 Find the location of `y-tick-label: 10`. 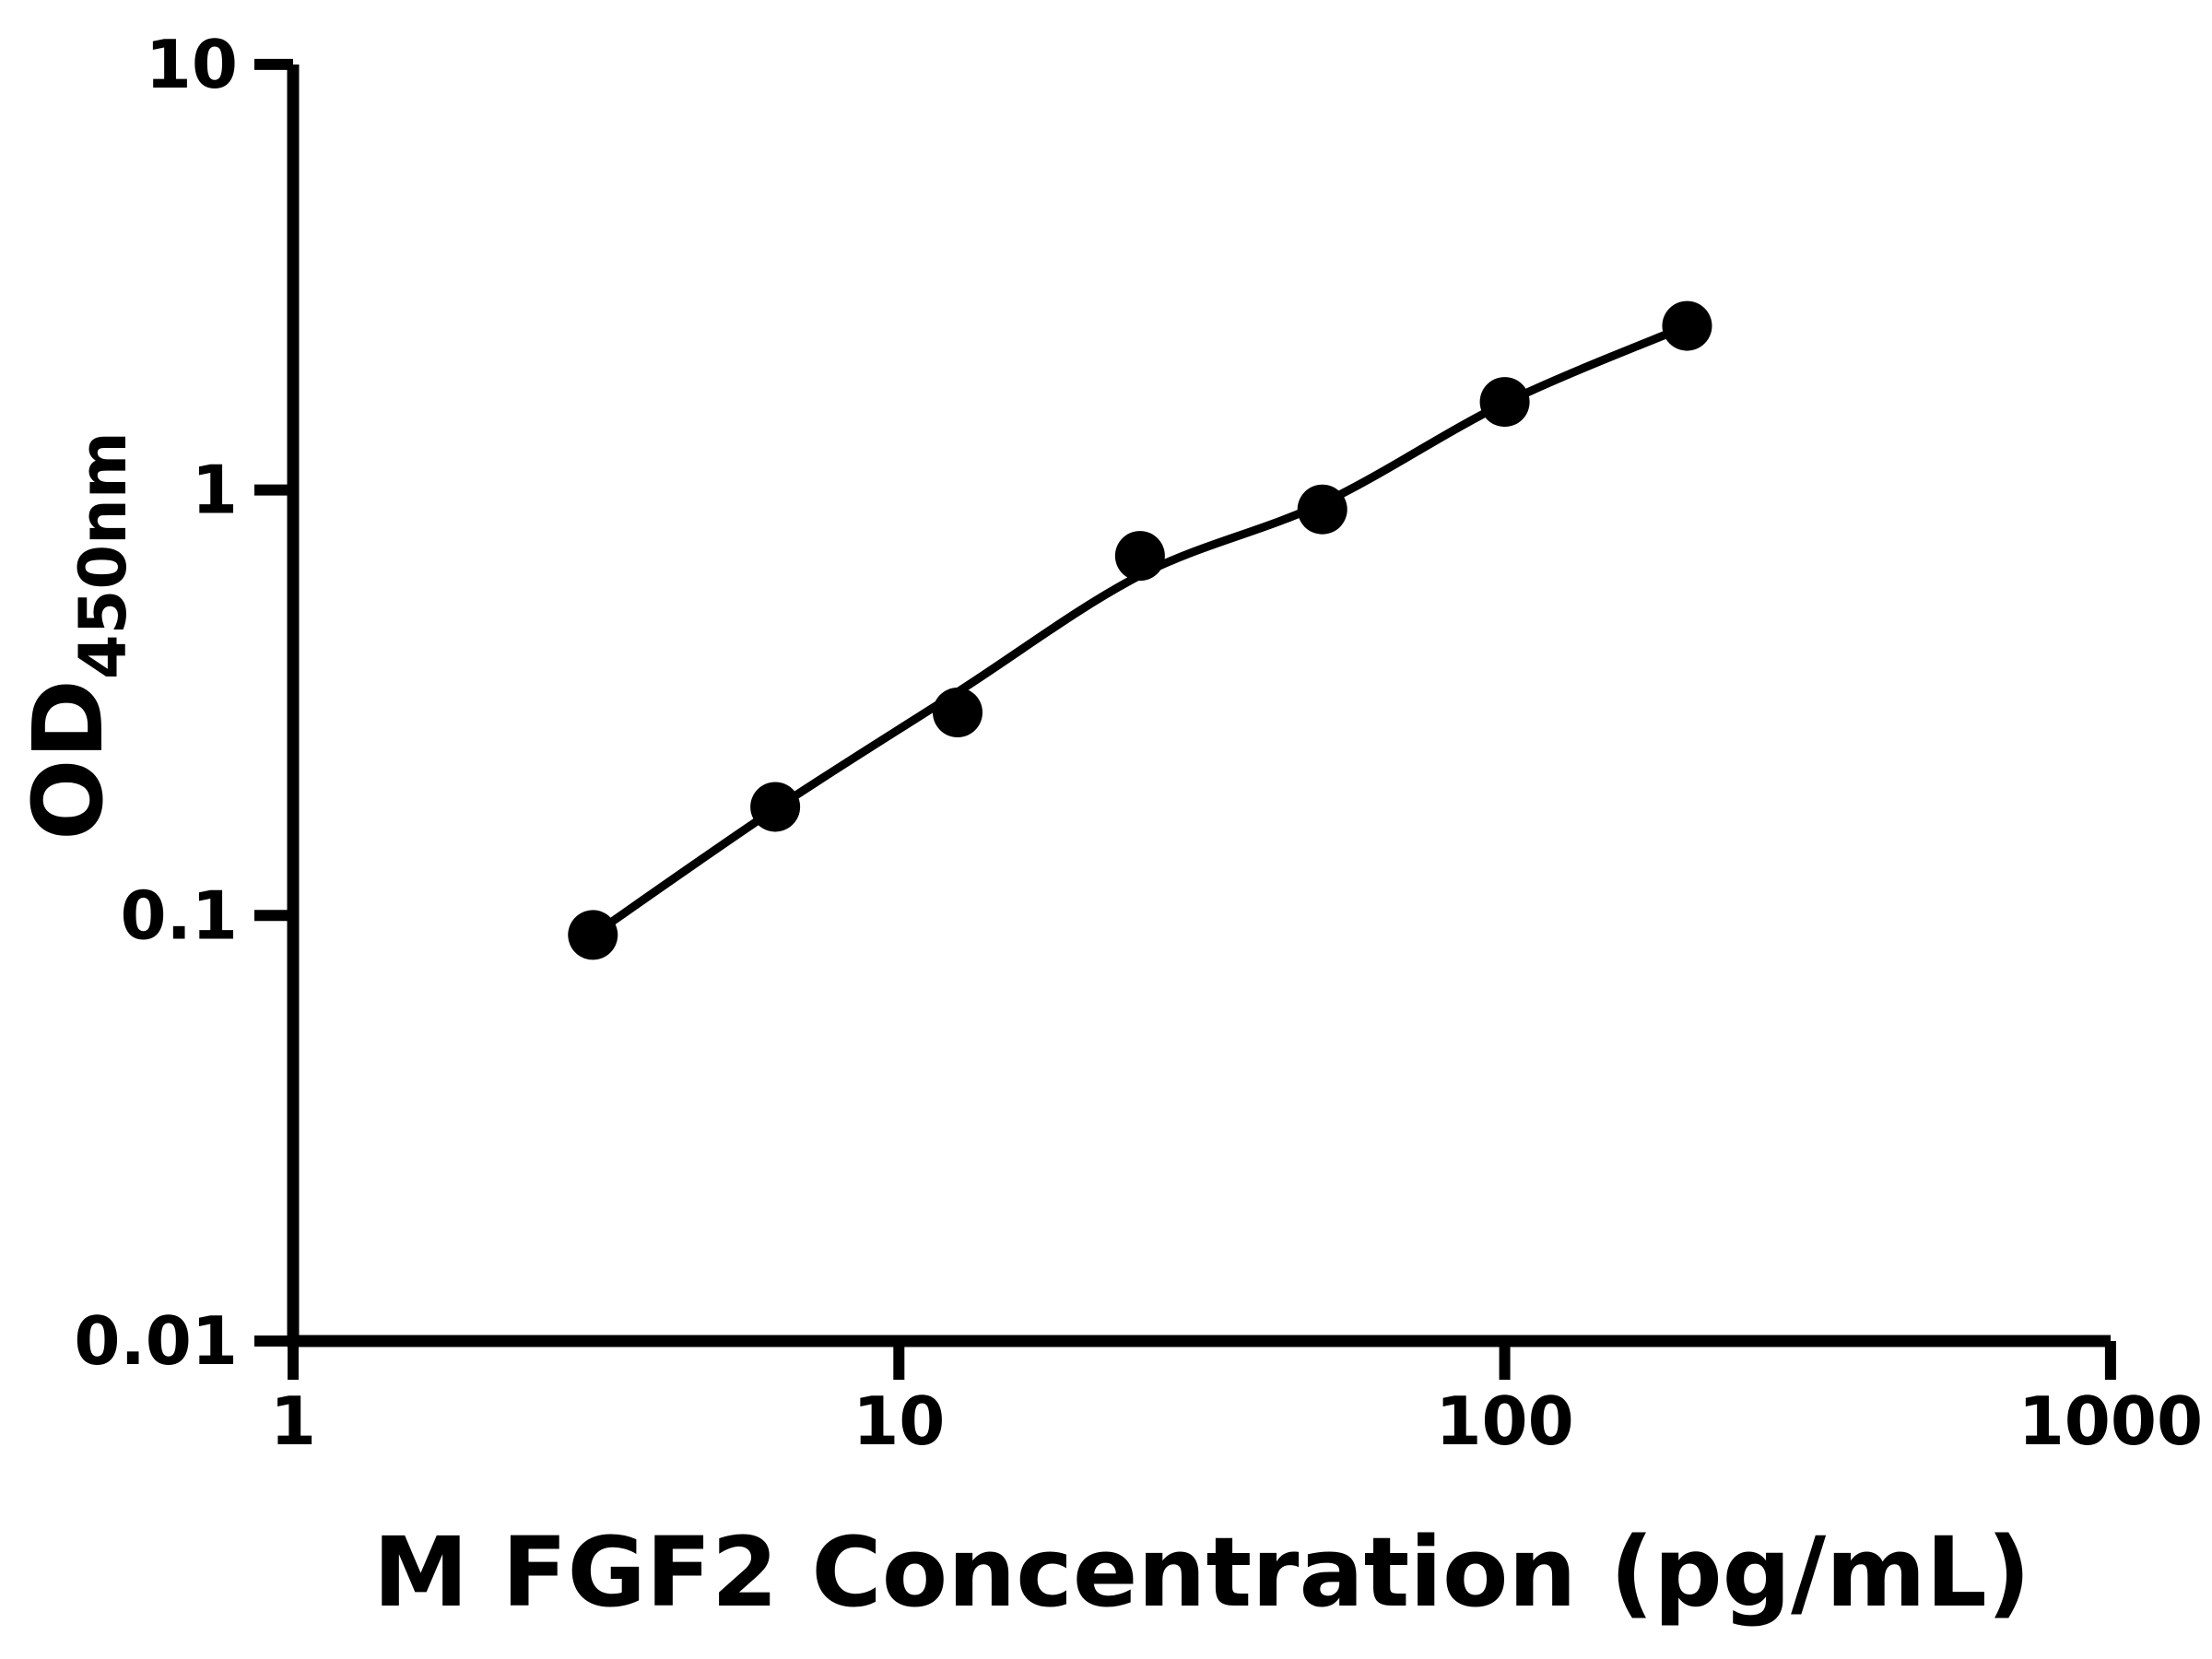

y-tick-label: 10 is located at coordinates (192, 64).